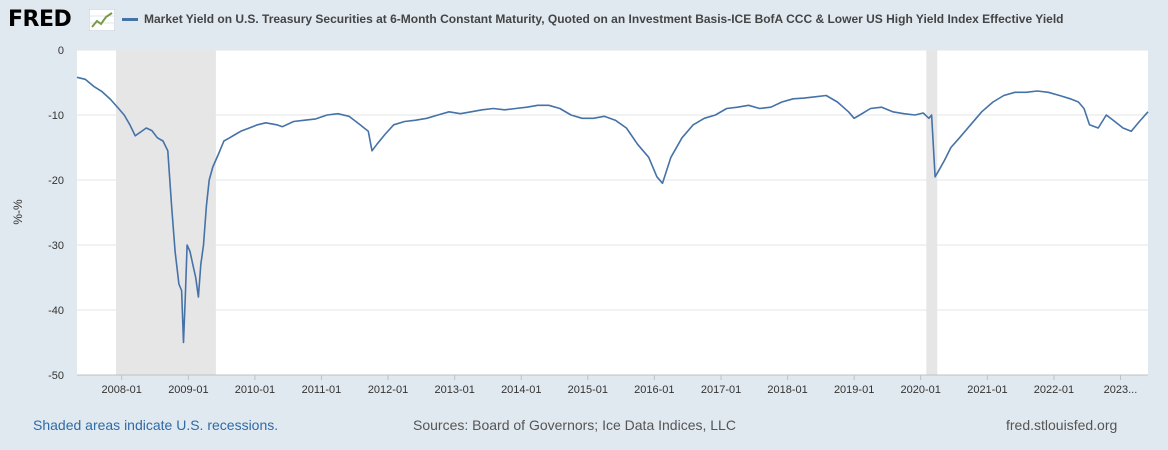  What do you see at coordinates (521, 390) in the screenshot?
I see `x-tick-label: 2014-01` at bounding box center [521, 390].